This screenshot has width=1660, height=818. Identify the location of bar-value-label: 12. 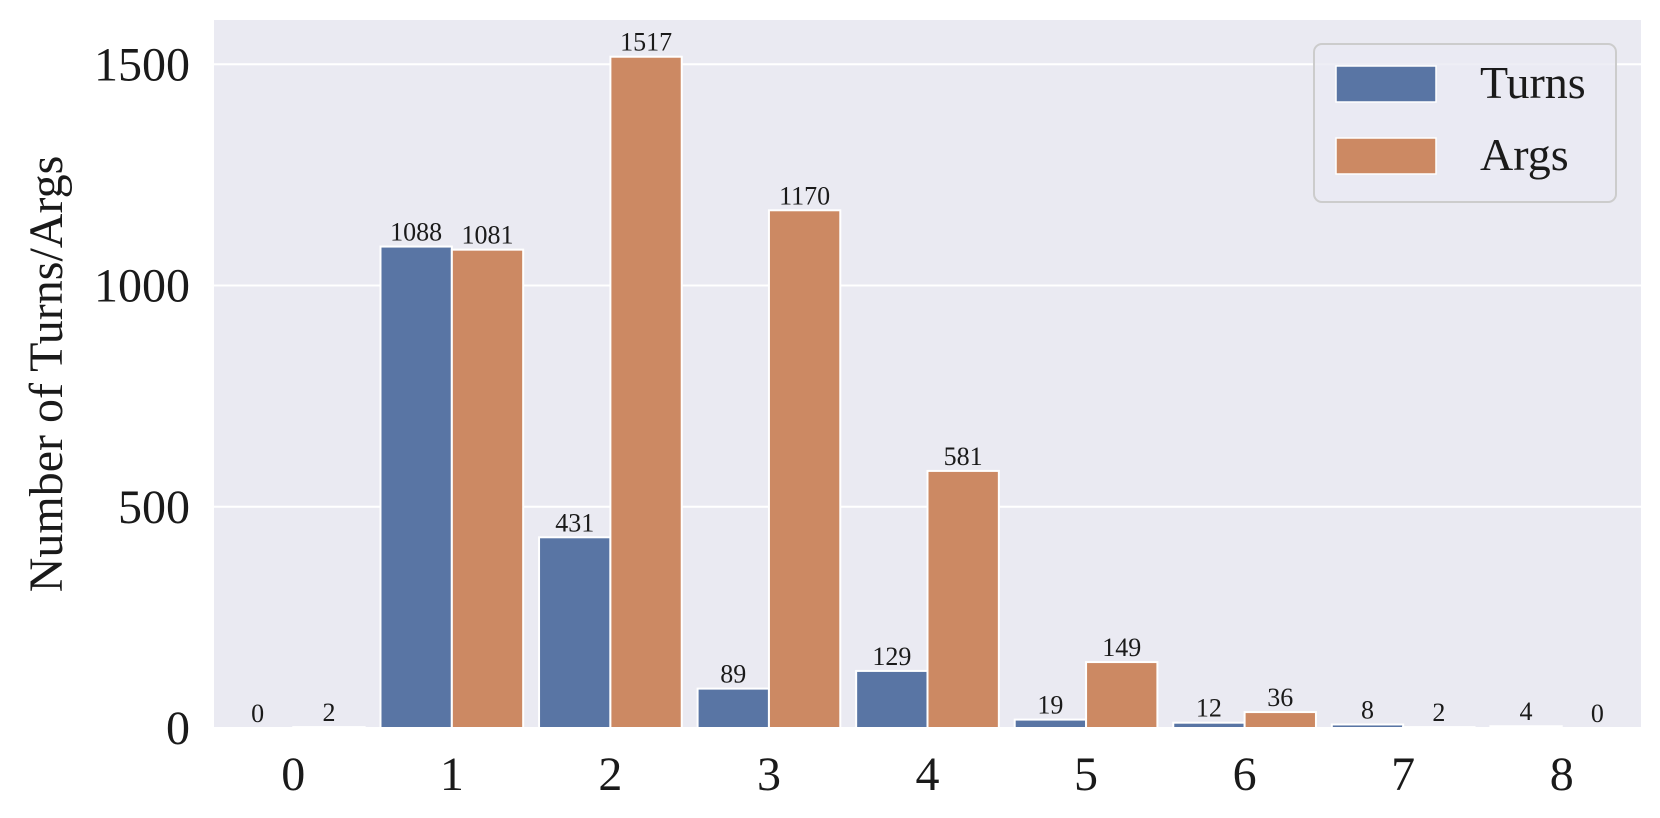
(1209, 708).